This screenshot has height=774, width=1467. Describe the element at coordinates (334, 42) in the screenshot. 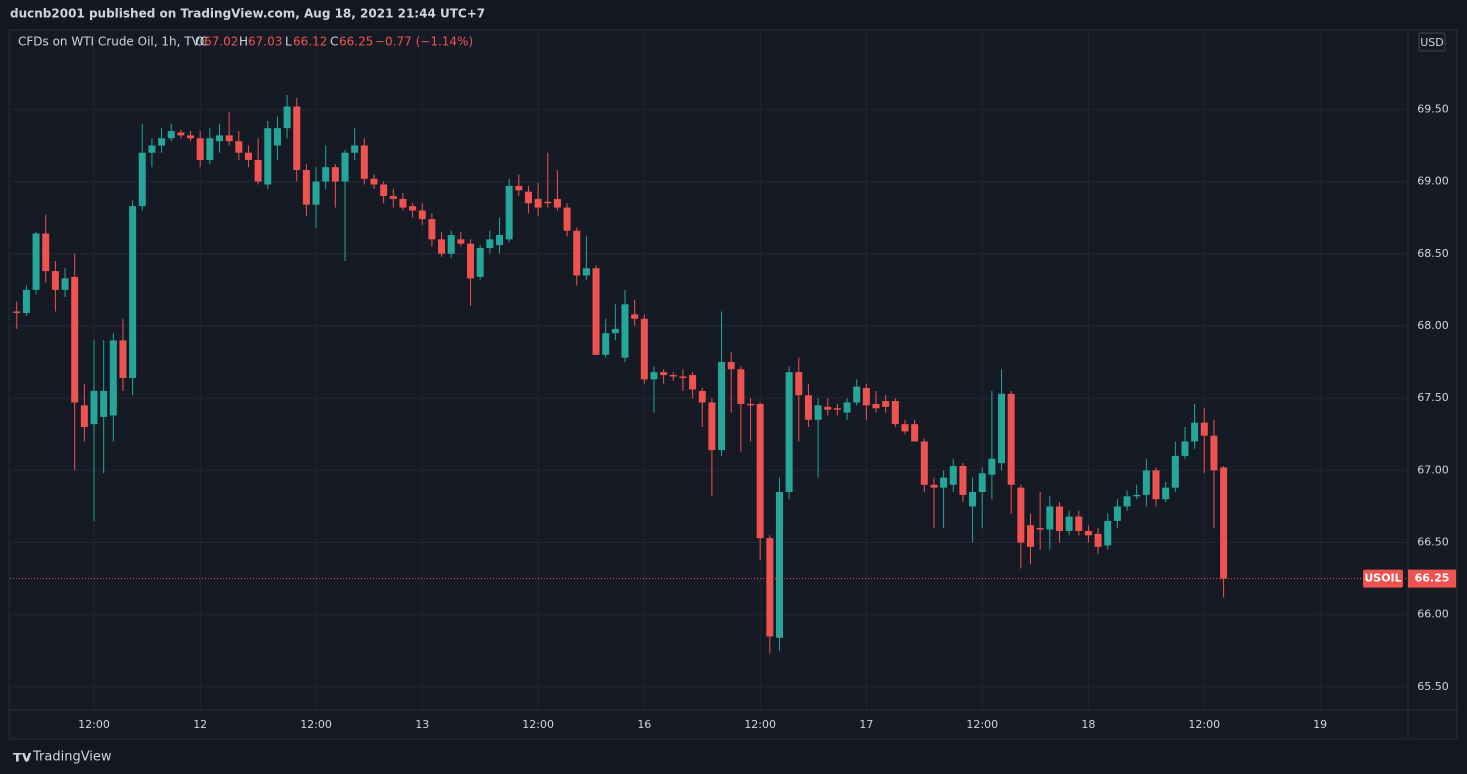

I see `close-label: C` at that location.